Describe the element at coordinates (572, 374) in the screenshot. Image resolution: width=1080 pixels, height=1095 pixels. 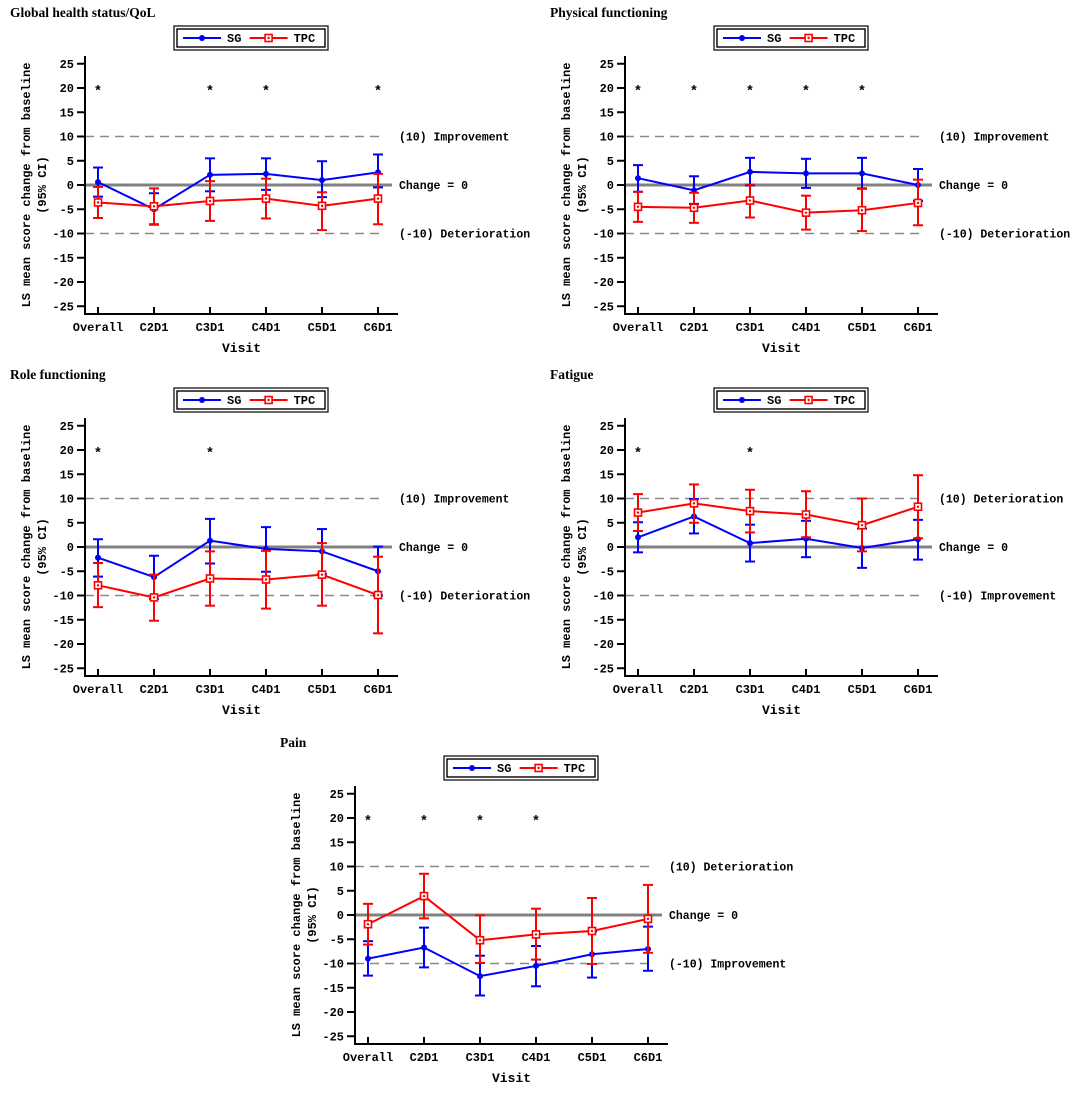
I see `chart-title: Fatigue` at that location.